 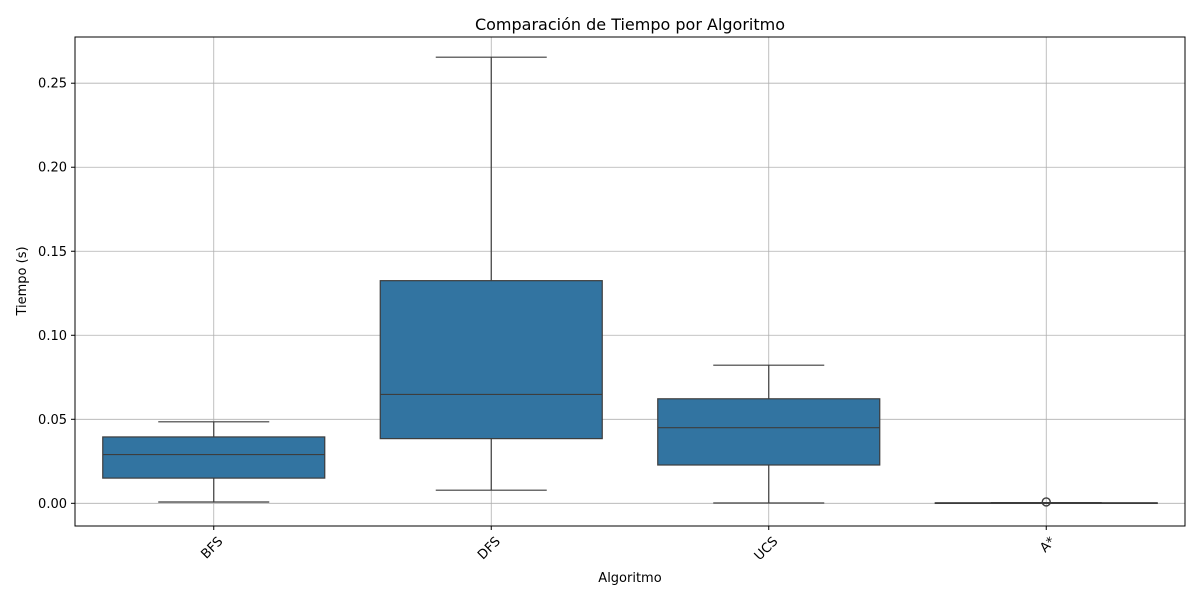 I want to click on outlier-point, so click(x=1046, y=502).